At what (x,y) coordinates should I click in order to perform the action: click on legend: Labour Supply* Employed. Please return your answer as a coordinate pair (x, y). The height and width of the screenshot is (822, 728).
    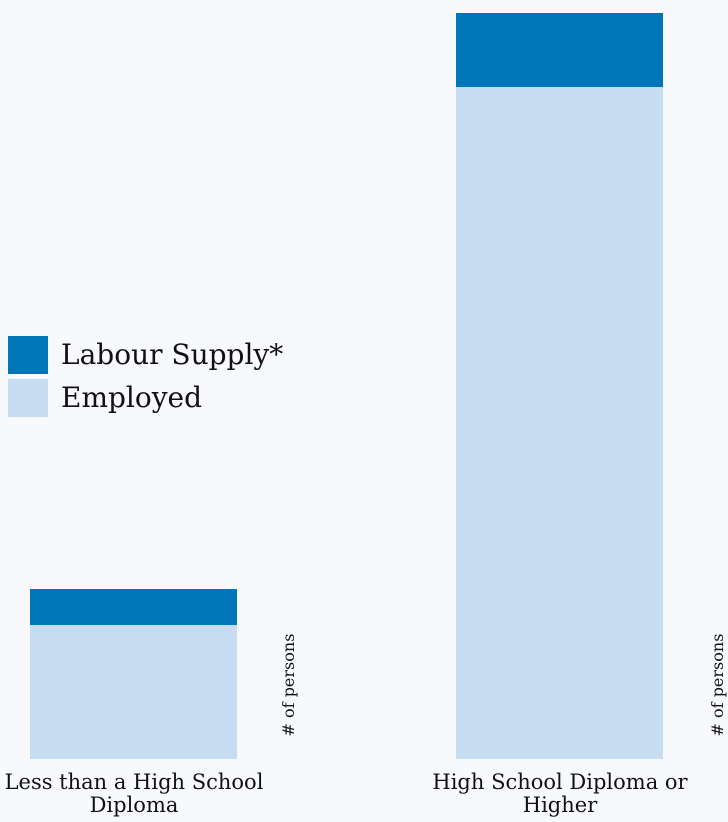
    Looking at the image, I should click on (145, 376).